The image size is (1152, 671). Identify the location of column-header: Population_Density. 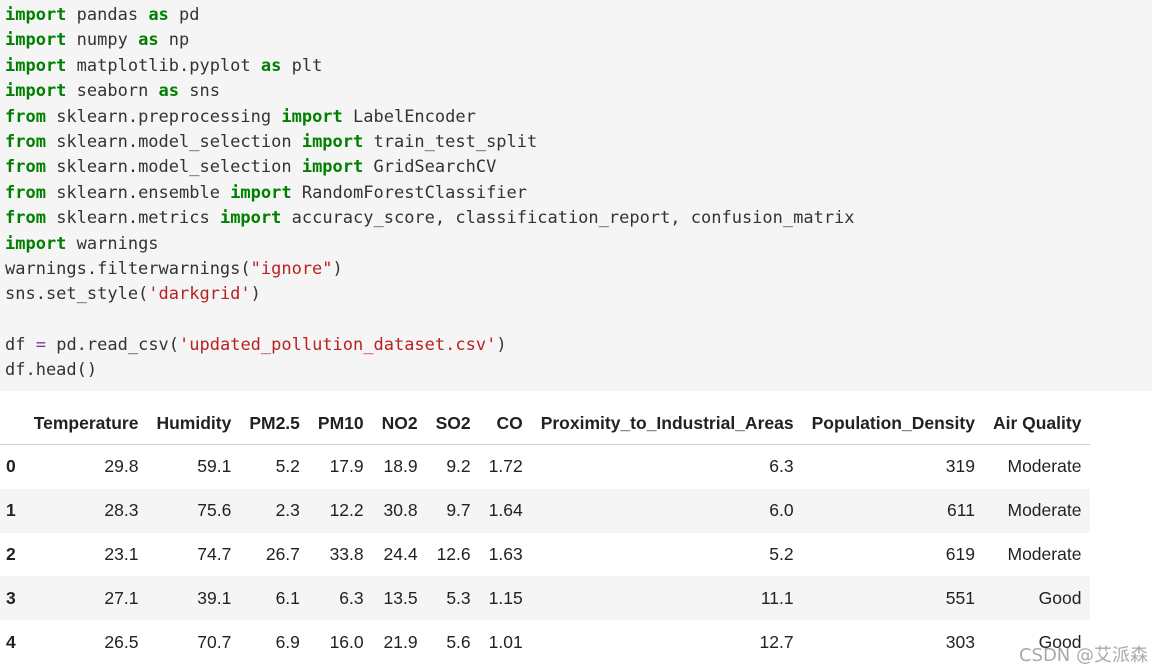
(893, 424).